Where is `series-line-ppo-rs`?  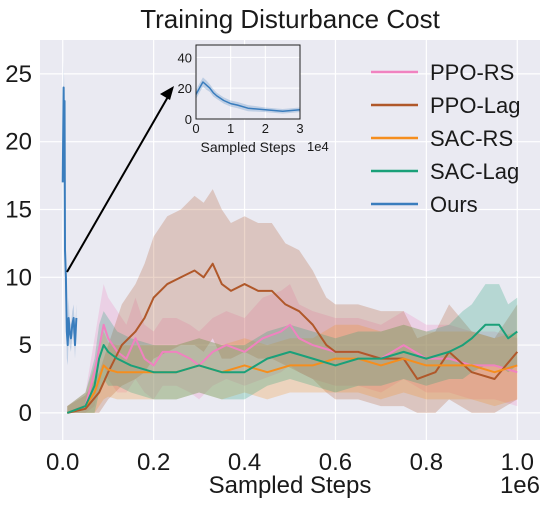 series-line-ppo-rs is located at coordinates (292, 368).